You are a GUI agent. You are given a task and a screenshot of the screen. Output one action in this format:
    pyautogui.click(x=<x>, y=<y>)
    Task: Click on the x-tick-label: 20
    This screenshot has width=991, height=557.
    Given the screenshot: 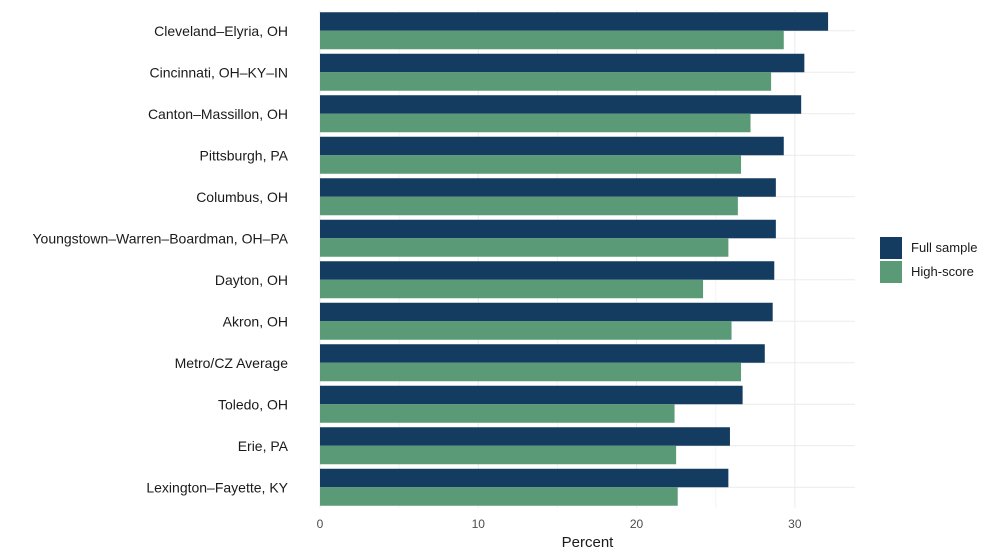 What is the action you would take?
    pyautogui.click(x=637, y=524)
    